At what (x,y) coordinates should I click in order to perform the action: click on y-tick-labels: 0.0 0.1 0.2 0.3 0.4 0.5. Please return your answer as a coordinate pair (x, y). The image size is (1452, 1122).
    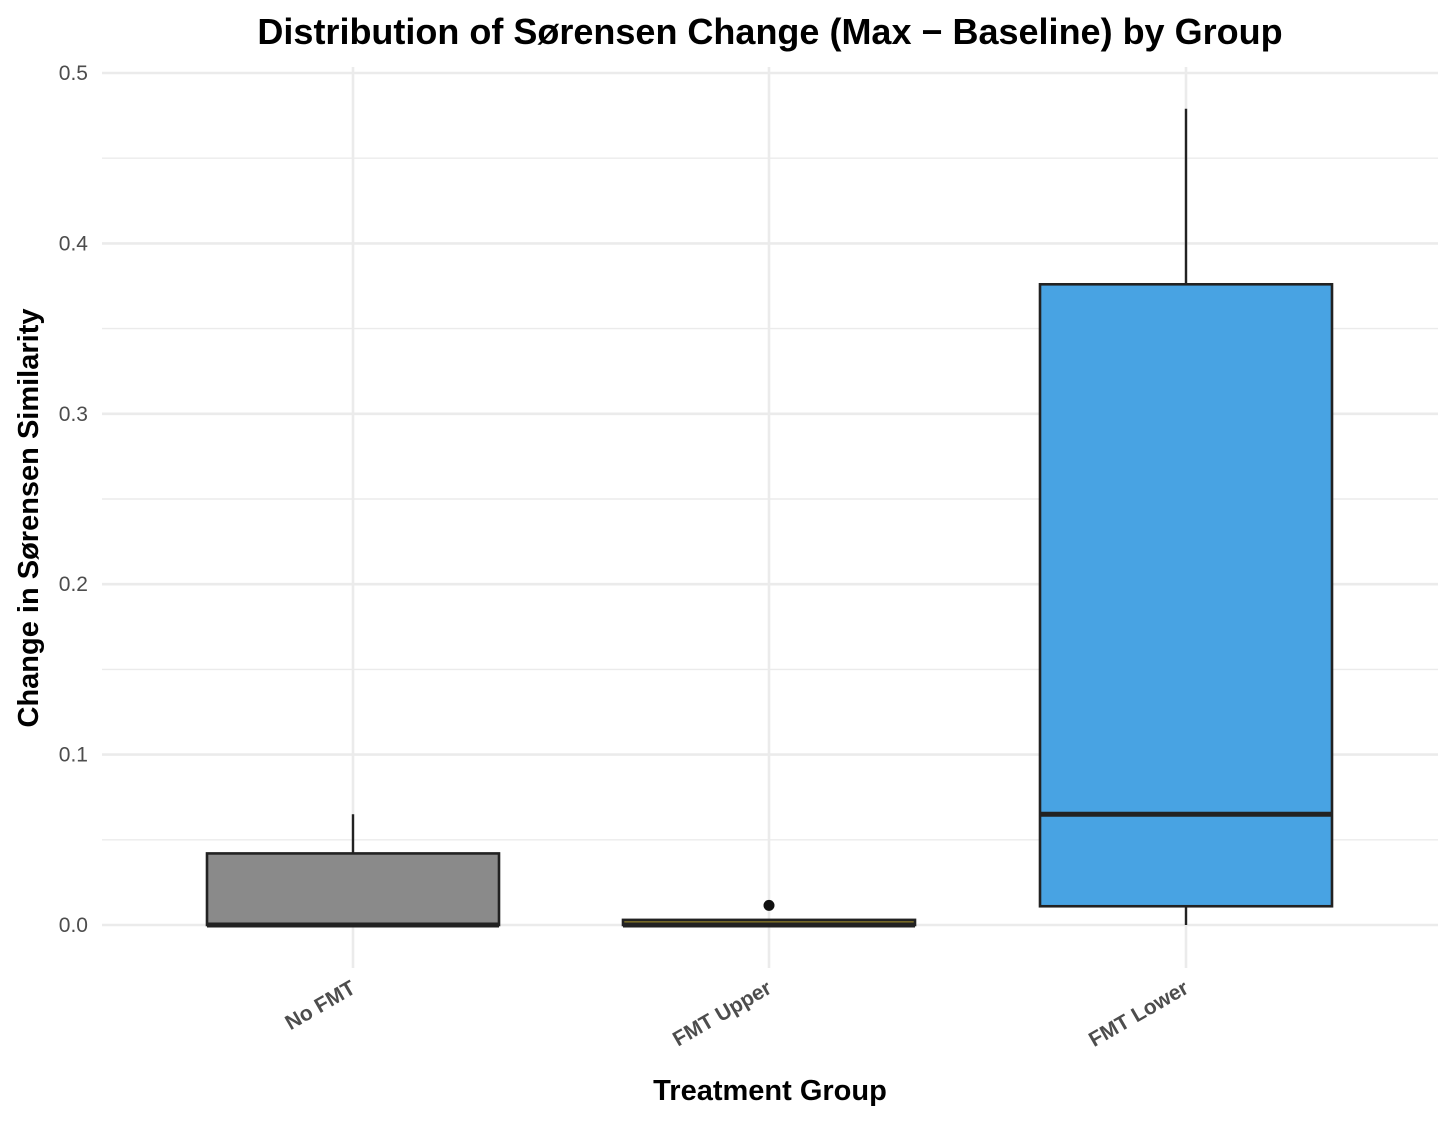
    Looking at the image, I should click on (74, 499).